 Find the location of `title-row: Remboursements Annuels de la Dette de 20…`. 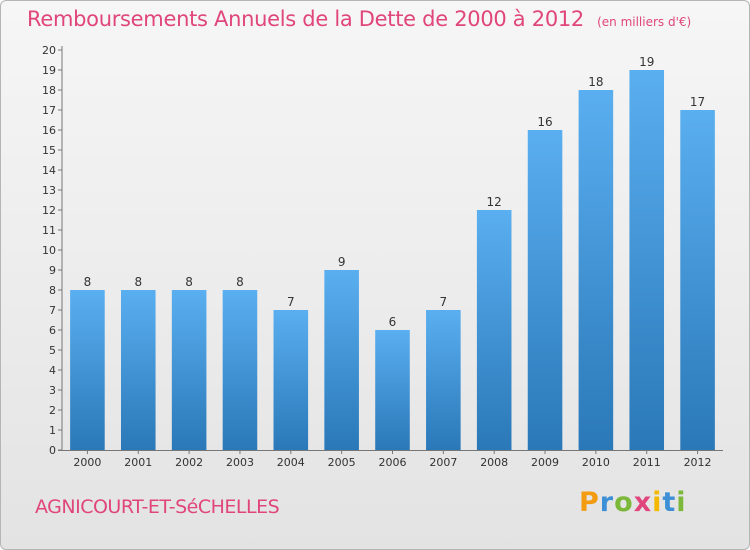

title-row: Remboursements Annuels de la Dette de 20… is located at coordinates (359, 19).